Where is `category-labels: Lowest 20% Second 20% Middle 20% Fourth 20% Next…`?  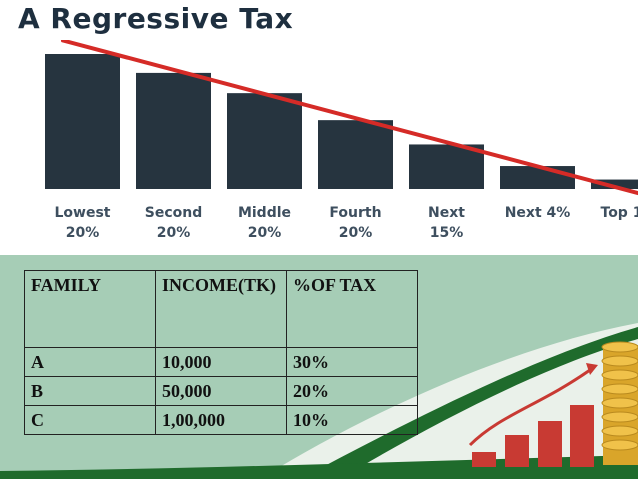
category-labels: Lowest 20% Second 20% Middle 20% Fourth 20% Next… is located at coordinates (346, 223).